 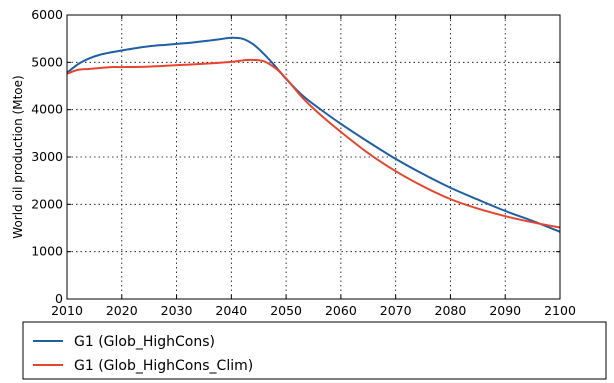 I want to click on y-tick-label: 0, so click(x=59, y=298).